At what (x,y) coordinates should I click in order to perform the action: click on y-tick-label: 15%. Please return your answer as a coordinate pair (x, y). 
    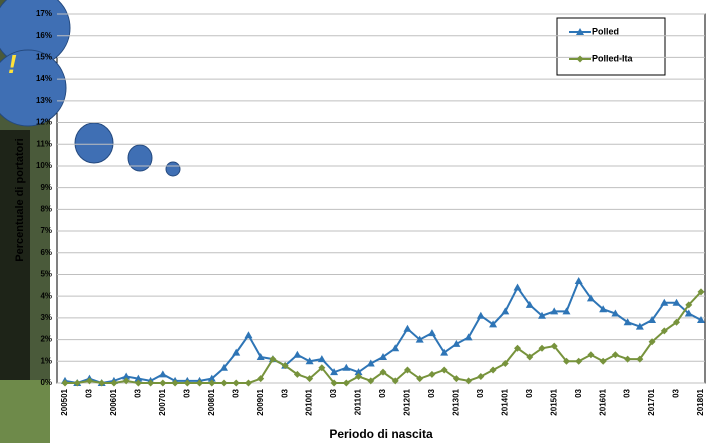
    Looking at the image, I should click on (44, 57).